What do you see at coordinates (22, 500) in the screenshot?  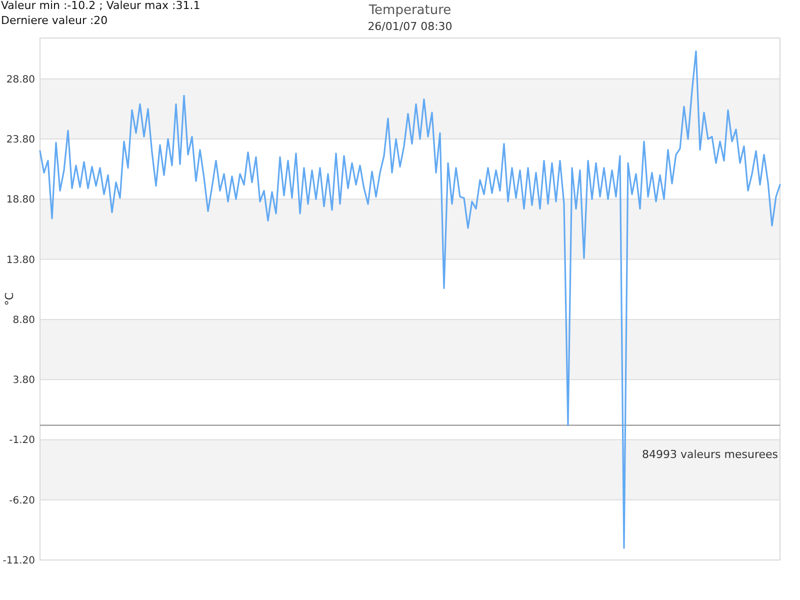 I see `y-tick-label: -6.20` at bounding box center [22, 500].